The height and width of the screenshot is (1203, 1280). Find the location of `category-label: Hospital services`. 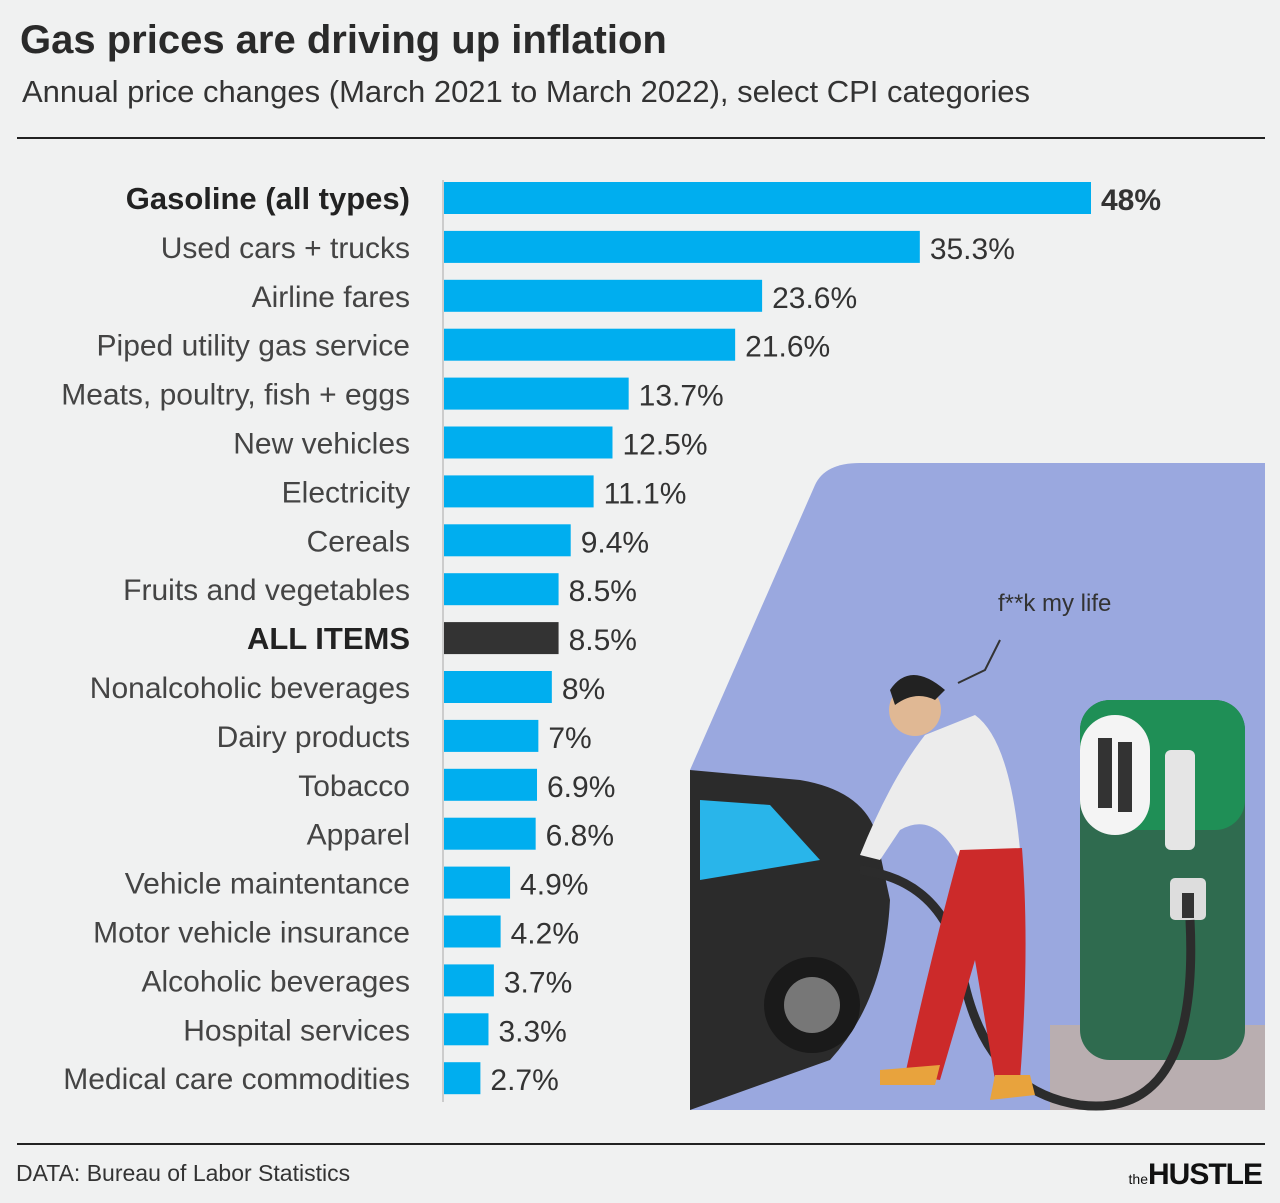

category-label: Hospital services is located at coordinates (296, 1030).